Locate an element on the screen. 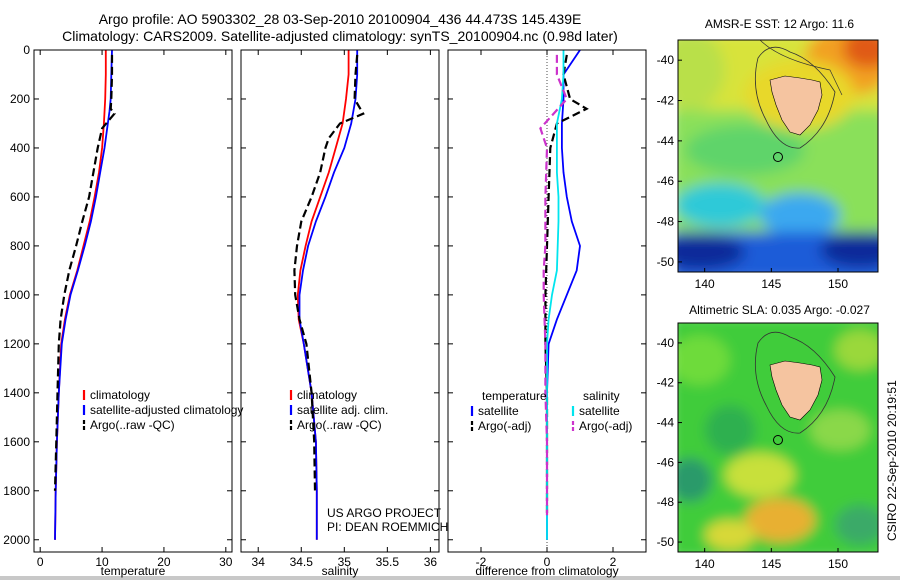 This screenshot has width=900, height=580. difference-xtick-label: 0 is located at coordinates (547, 562).